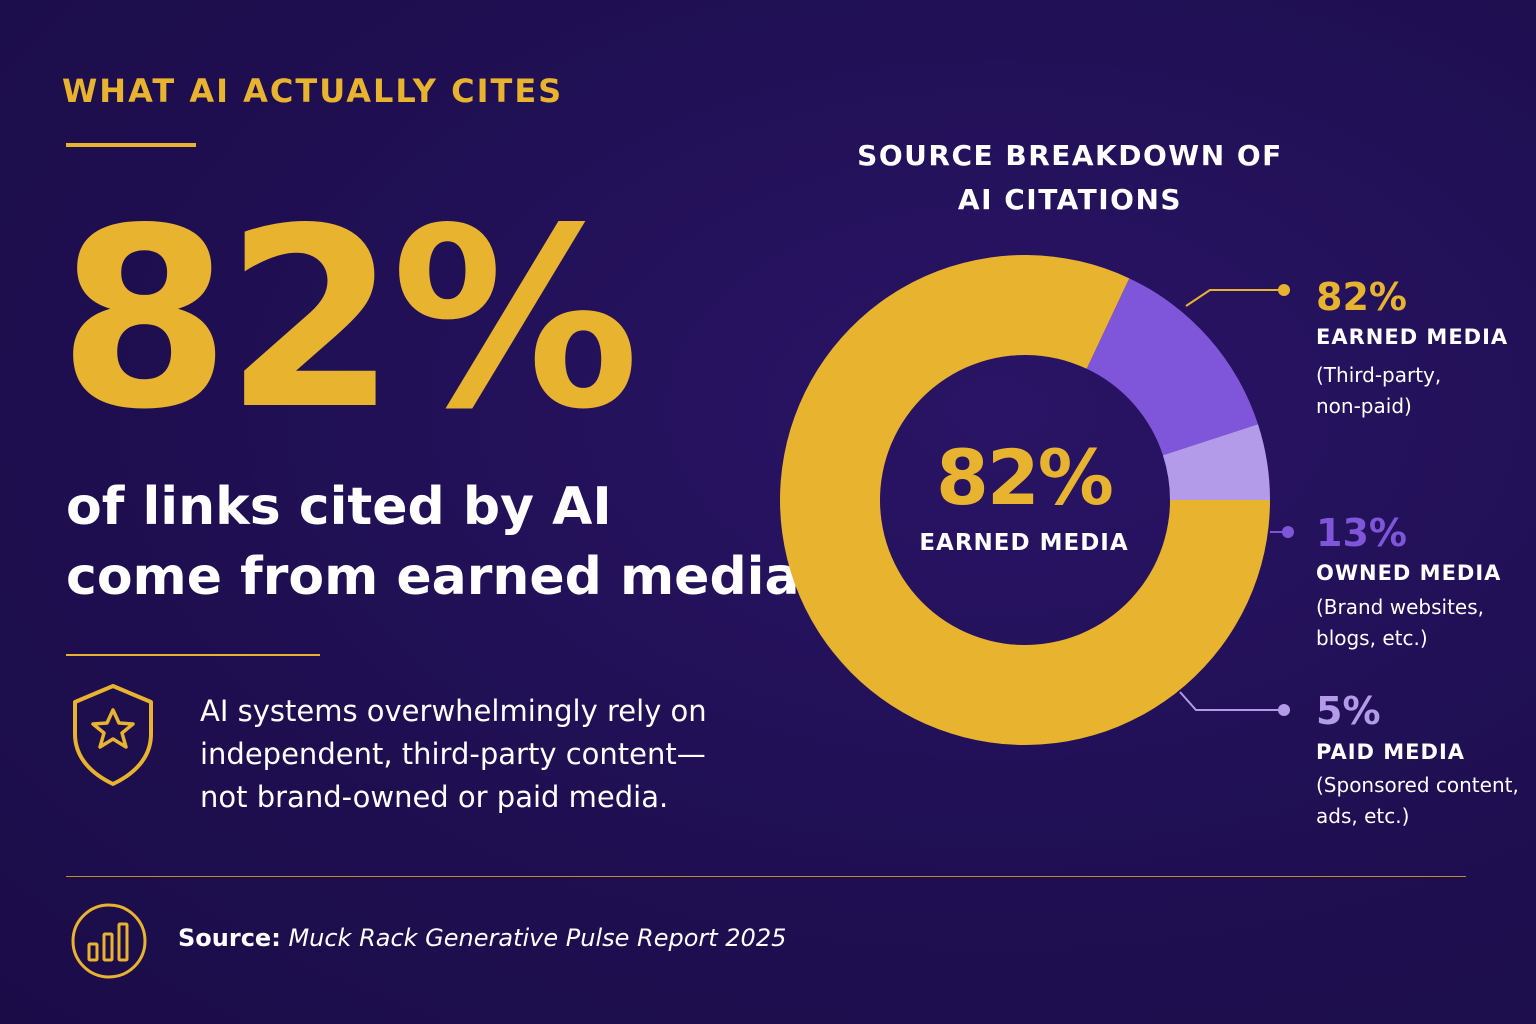 This screenshot has height=1024, width=1536. What do you see at coordinates (1237, 295) in the screenshot?
I see `leader-earned-media` at bounding box center [1237, 295].